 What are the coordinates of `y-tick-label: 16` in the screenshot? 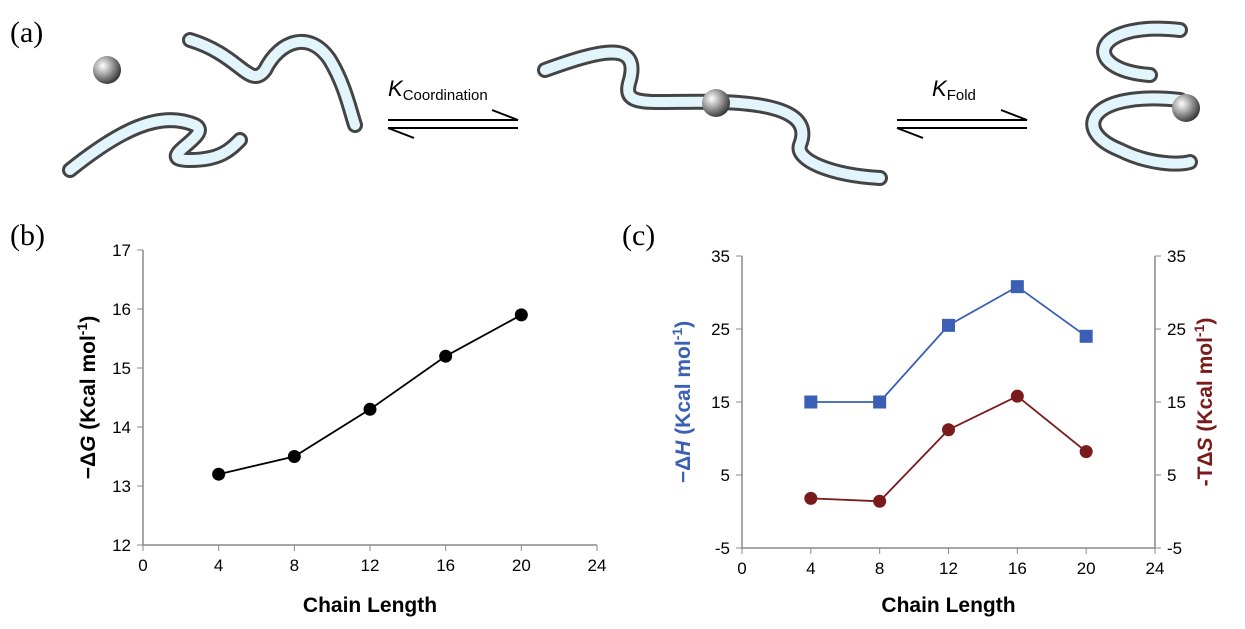 It's located at (121, 309).